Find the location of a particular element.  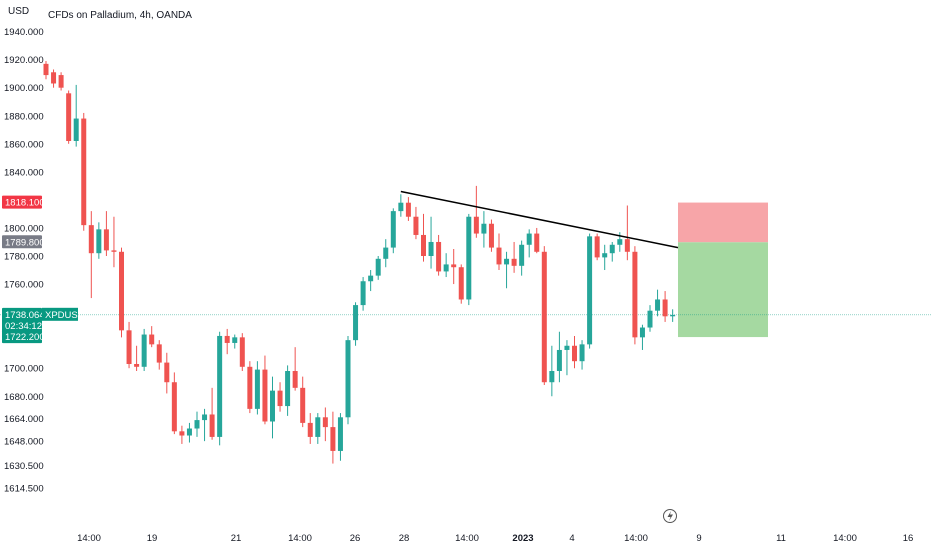

current-price-tag-bg is located at coordinates (22, 319).